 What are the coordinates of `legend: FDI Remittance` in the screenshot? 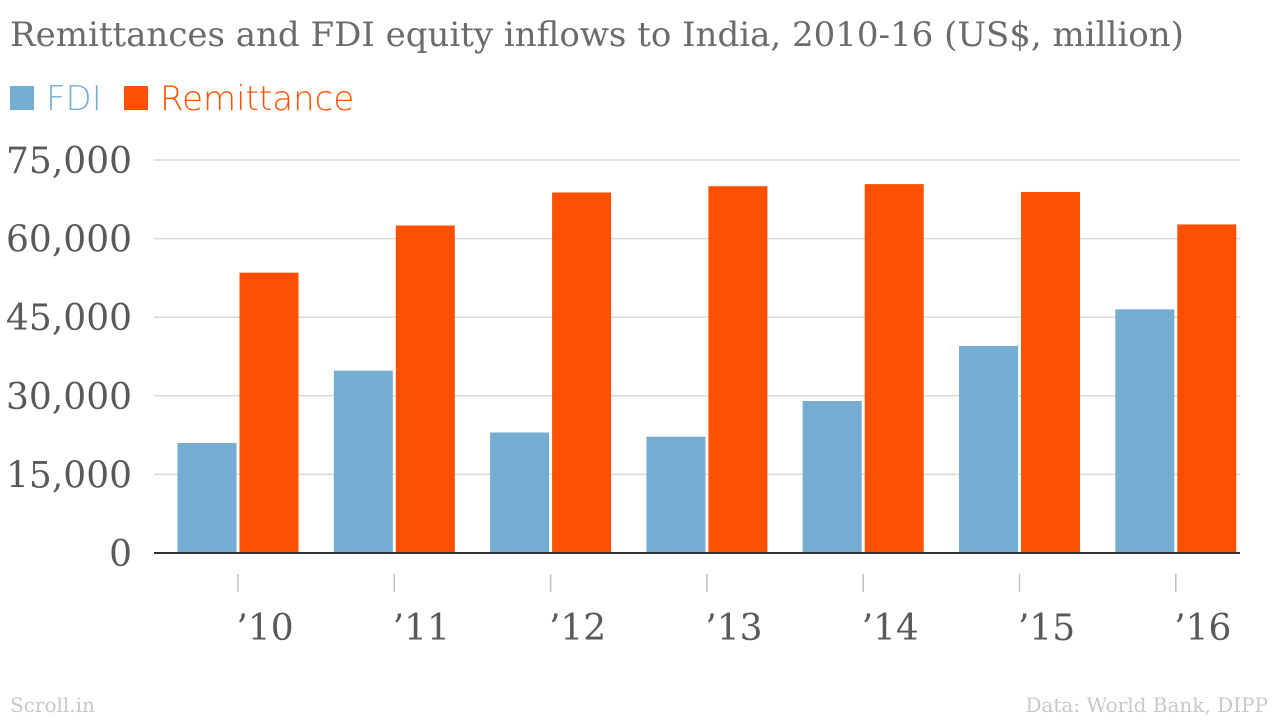 It's located at (182, 99).